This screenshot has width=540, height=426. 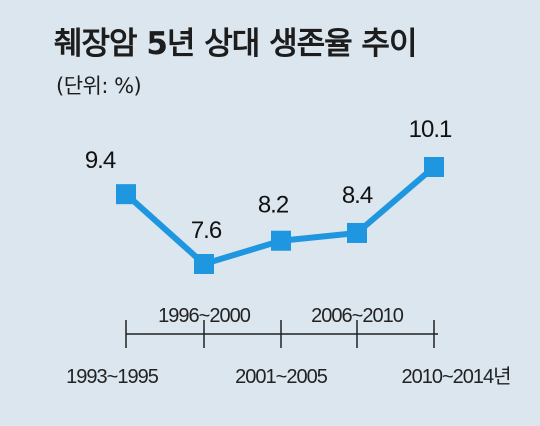 I want to click on data-value-label: 9.4, so click(x=100, y=160).